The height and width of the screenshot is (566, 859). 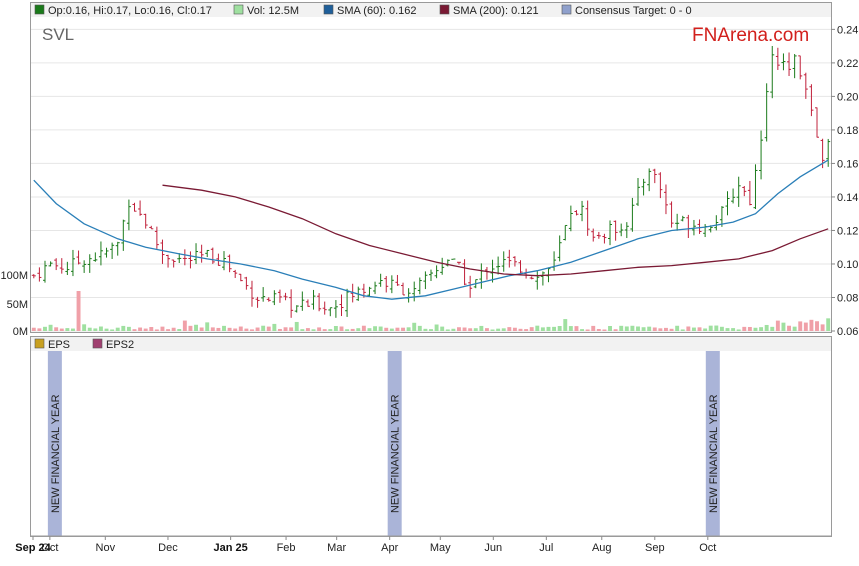 I want to click on volume-tick-label: 100M, so click(x=14, y=276).